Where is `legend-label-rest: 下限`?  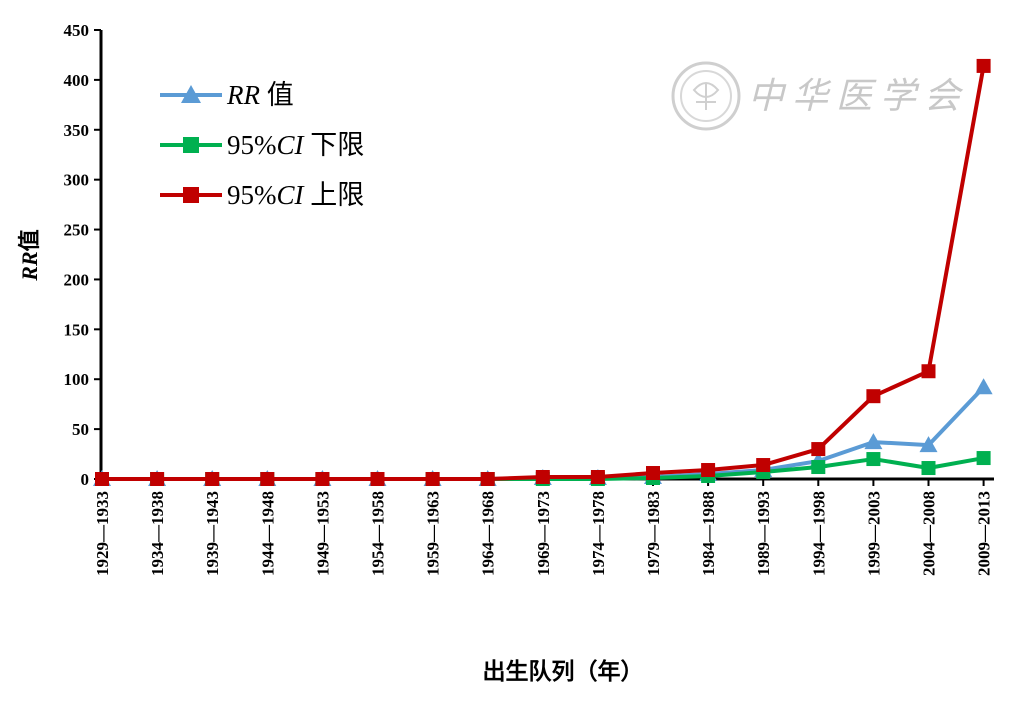
legend-label-rest: 下限 is located at coordinates (334, 145).